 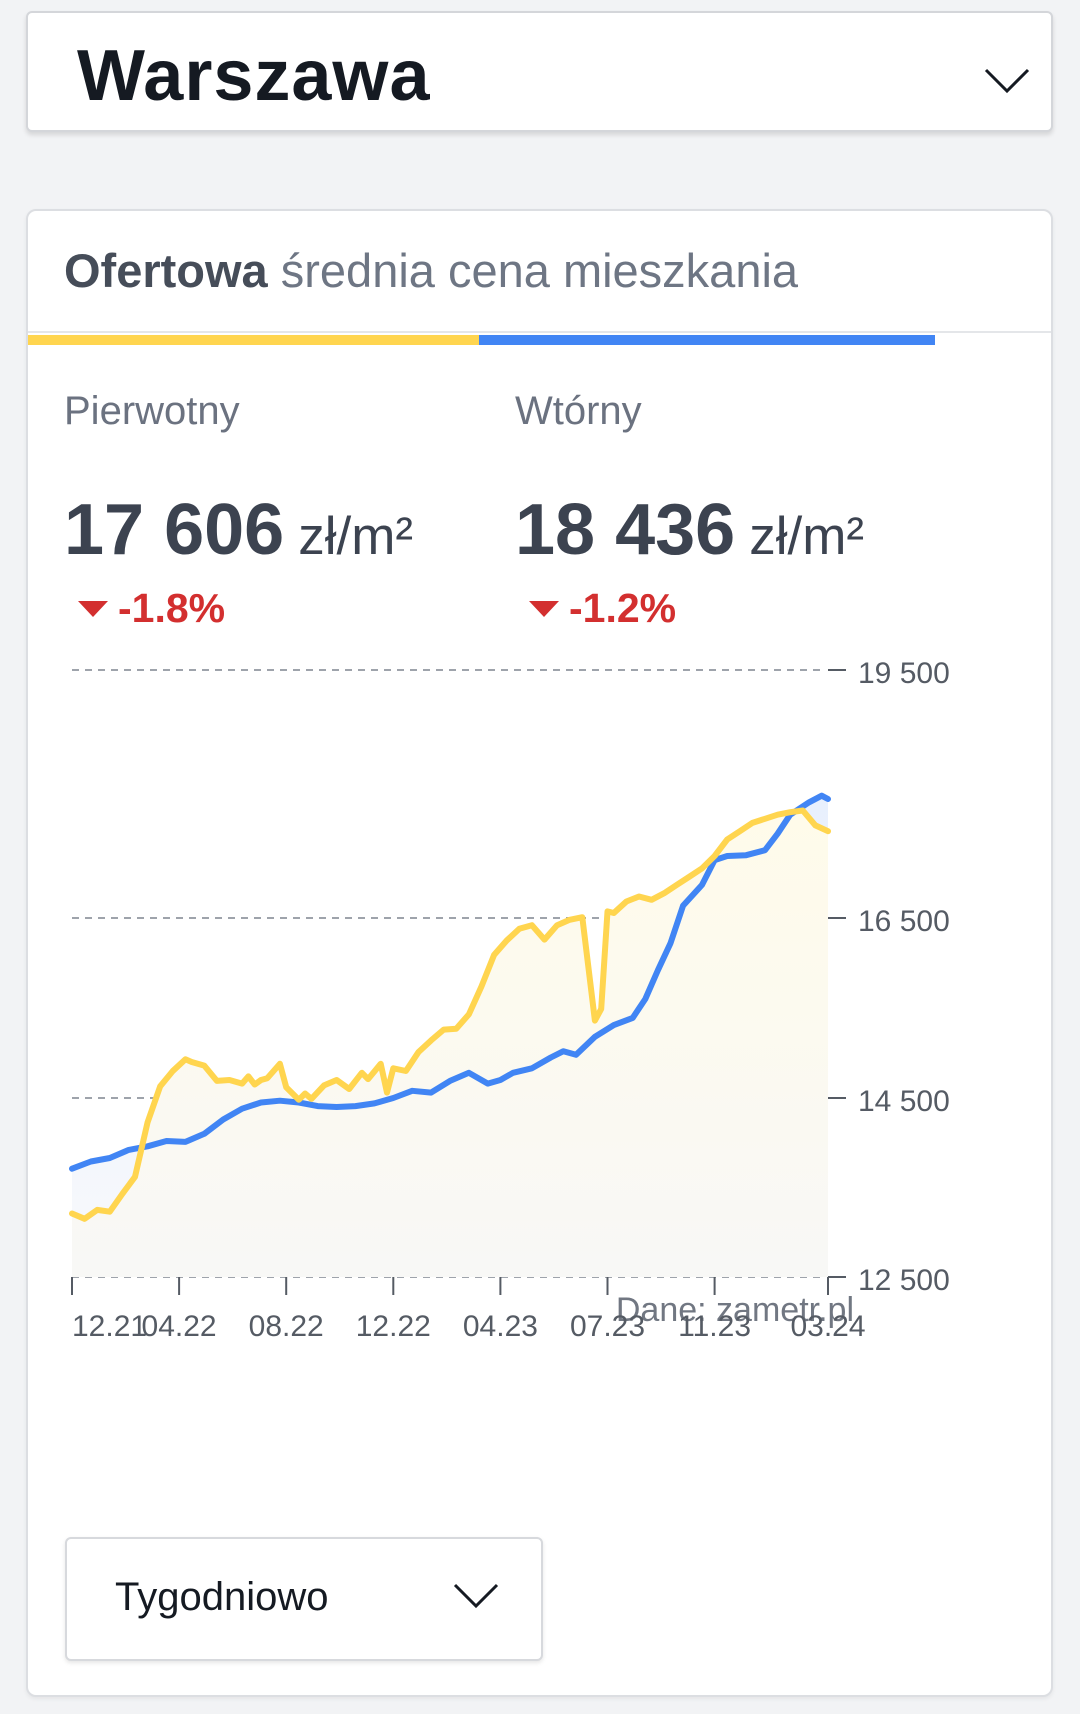 What do you see at coordinates (607, 1326) in the screenshot?
I see `x-tick-label: 07.23` at bounding box center [607, 1326].